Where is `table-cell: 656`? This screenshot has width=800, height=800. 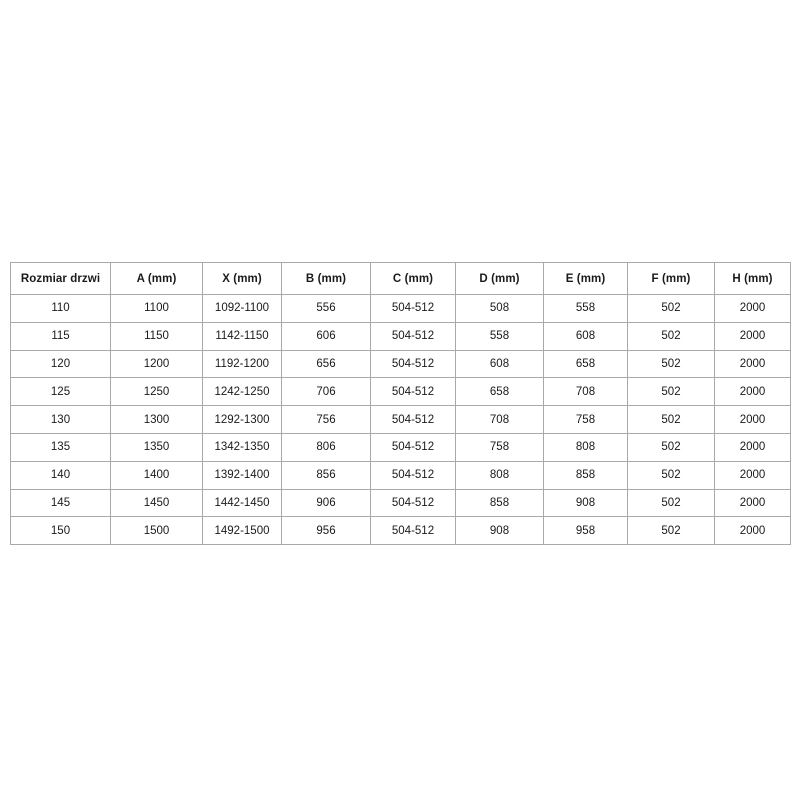 table-cell: 656 is located at coordinates (326, 364).